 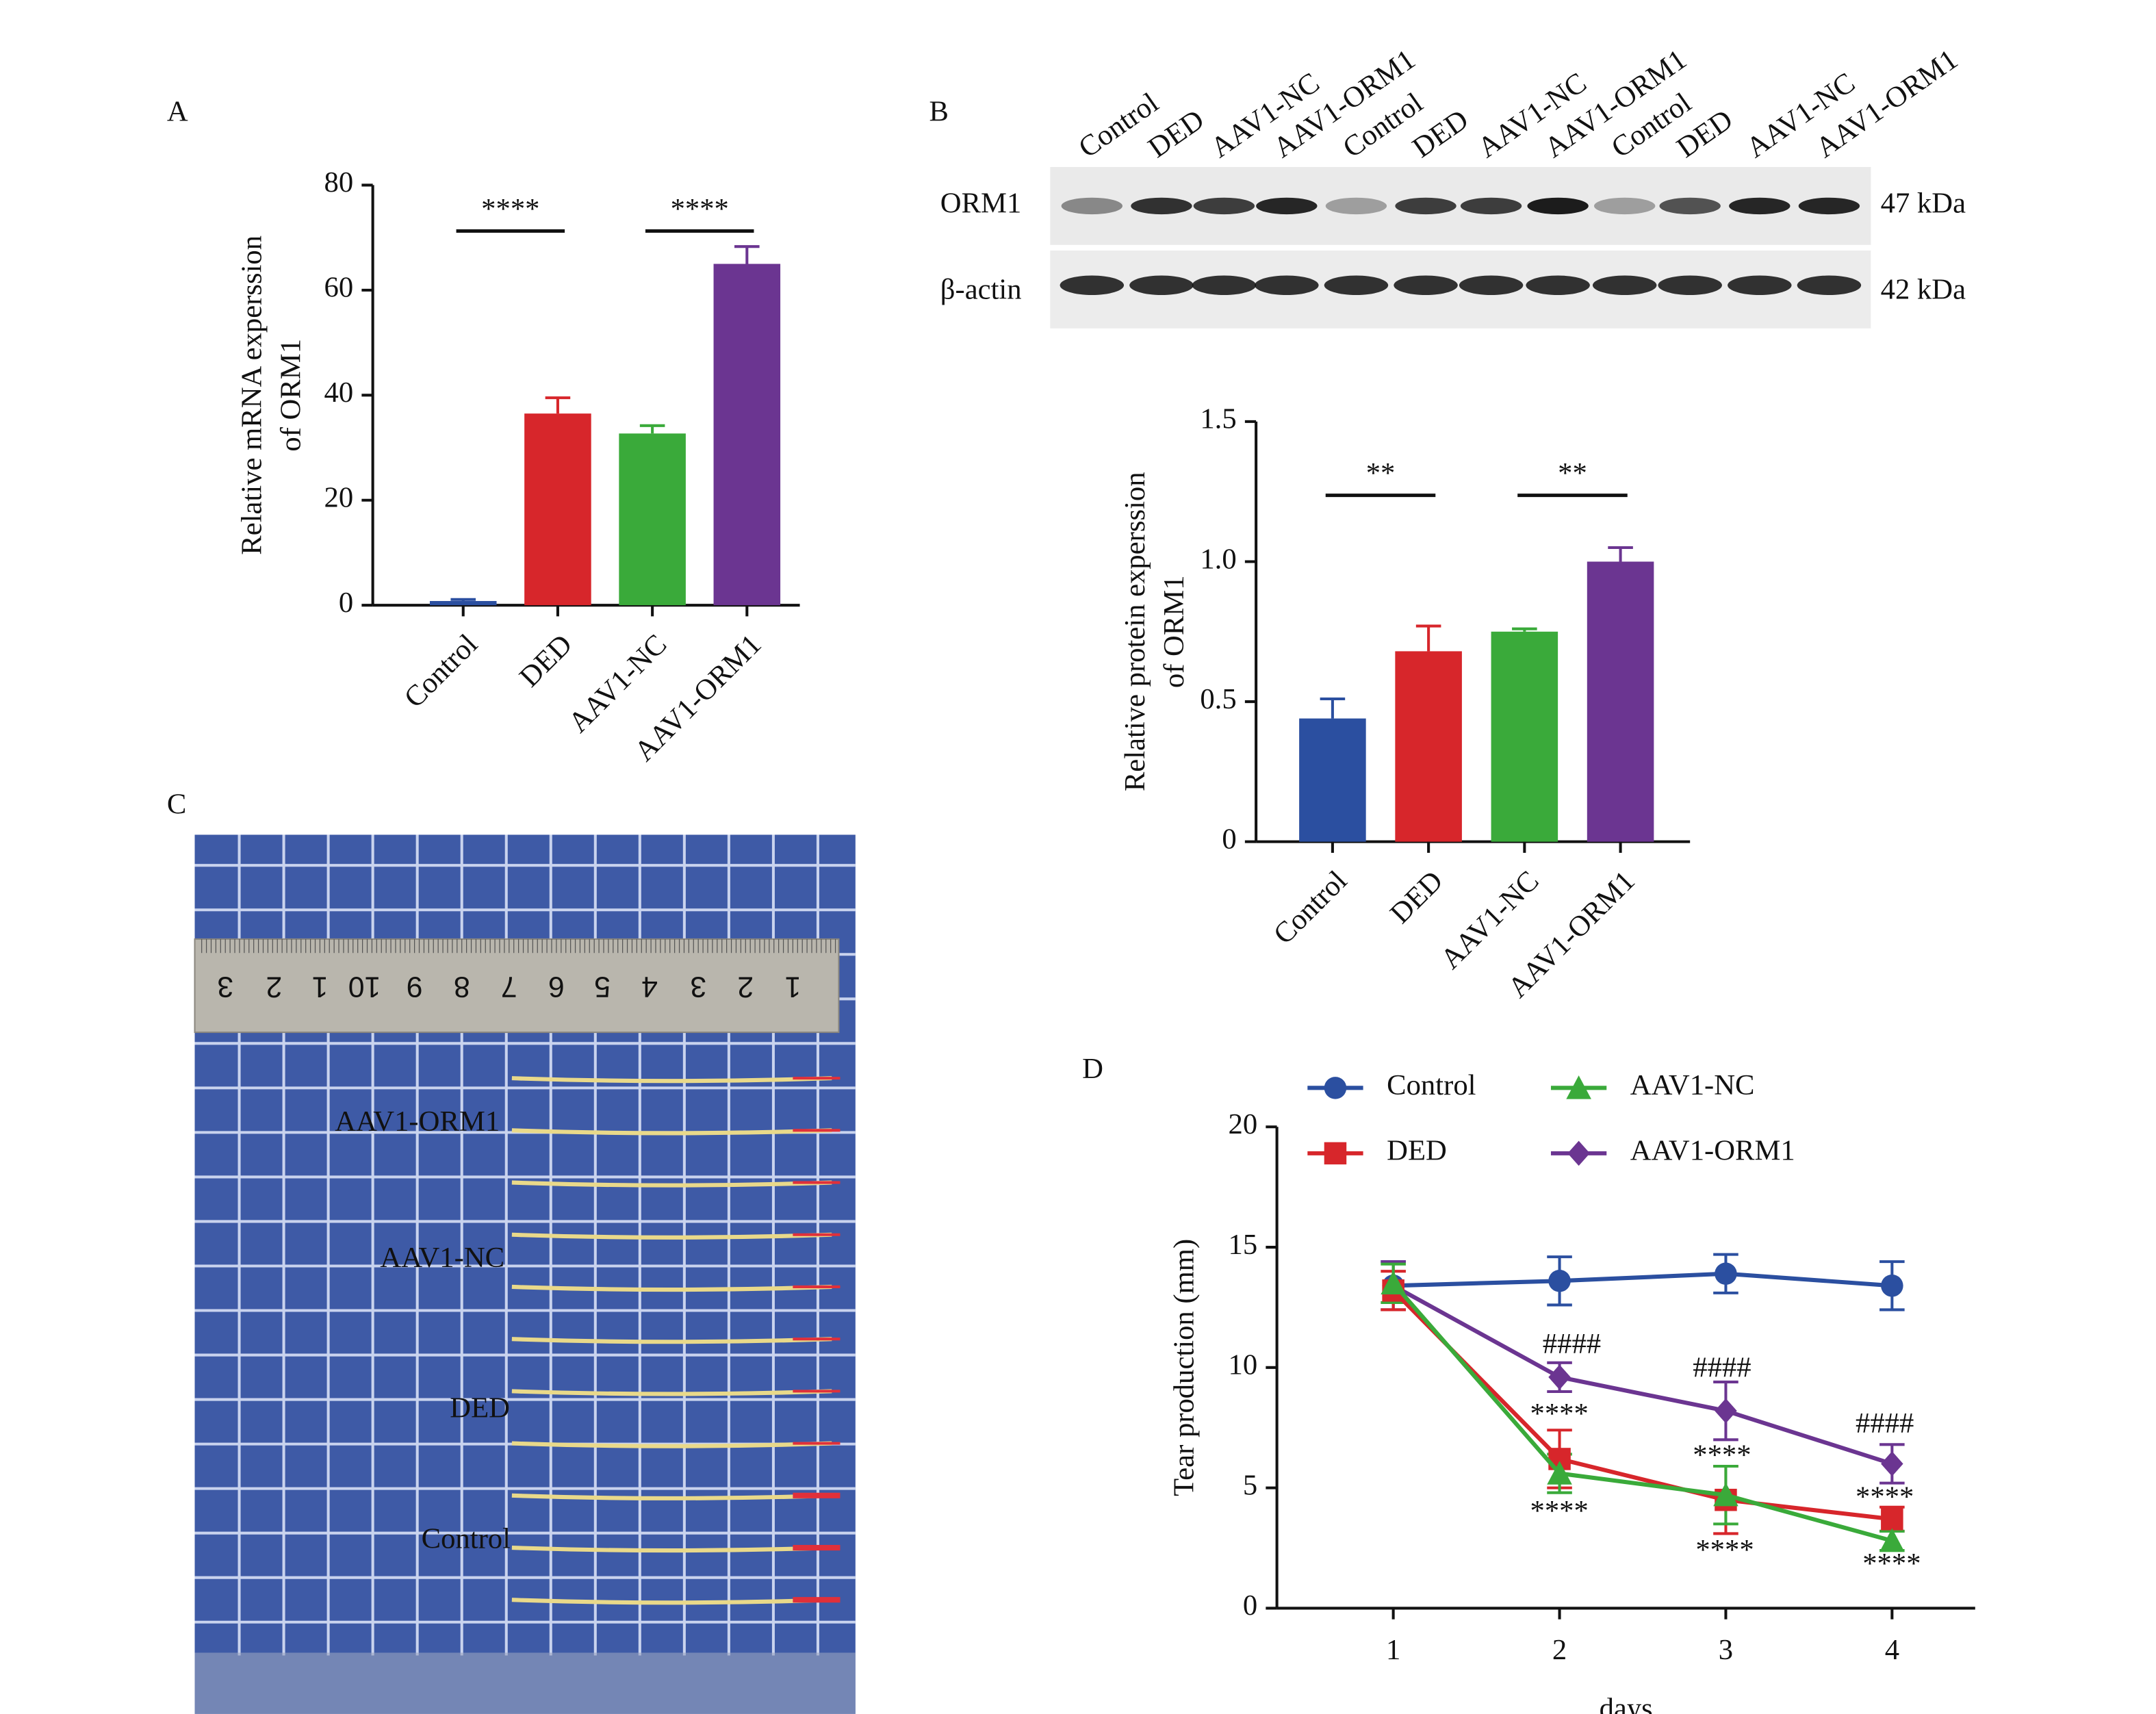 What do you see at coordinates (1923, 290) in the screenshot?
I see `blot-size-label: 42 kDa` at bounding box center [1923, 290].